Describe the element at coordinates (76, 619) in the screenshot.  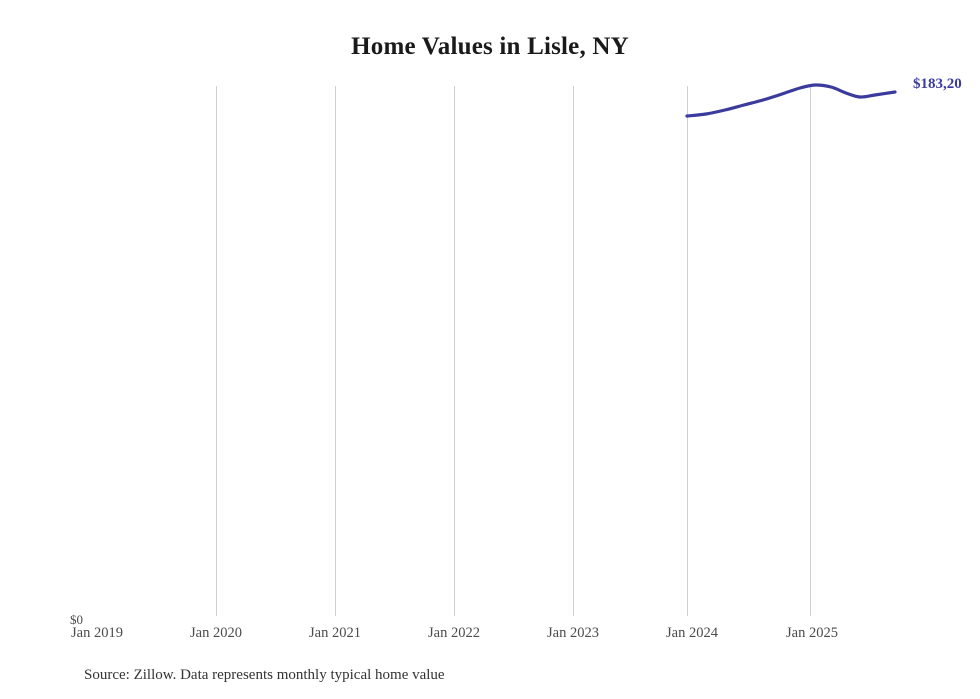
I see `y-axis-tick-label-zero: $0` at that location.